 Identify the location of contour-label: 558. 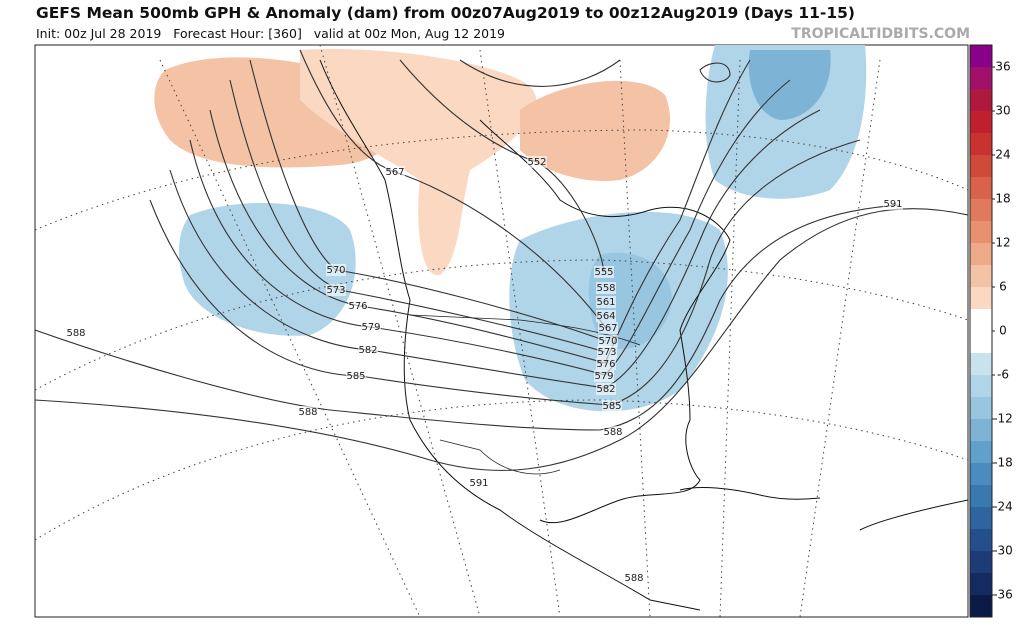
(605, 288).